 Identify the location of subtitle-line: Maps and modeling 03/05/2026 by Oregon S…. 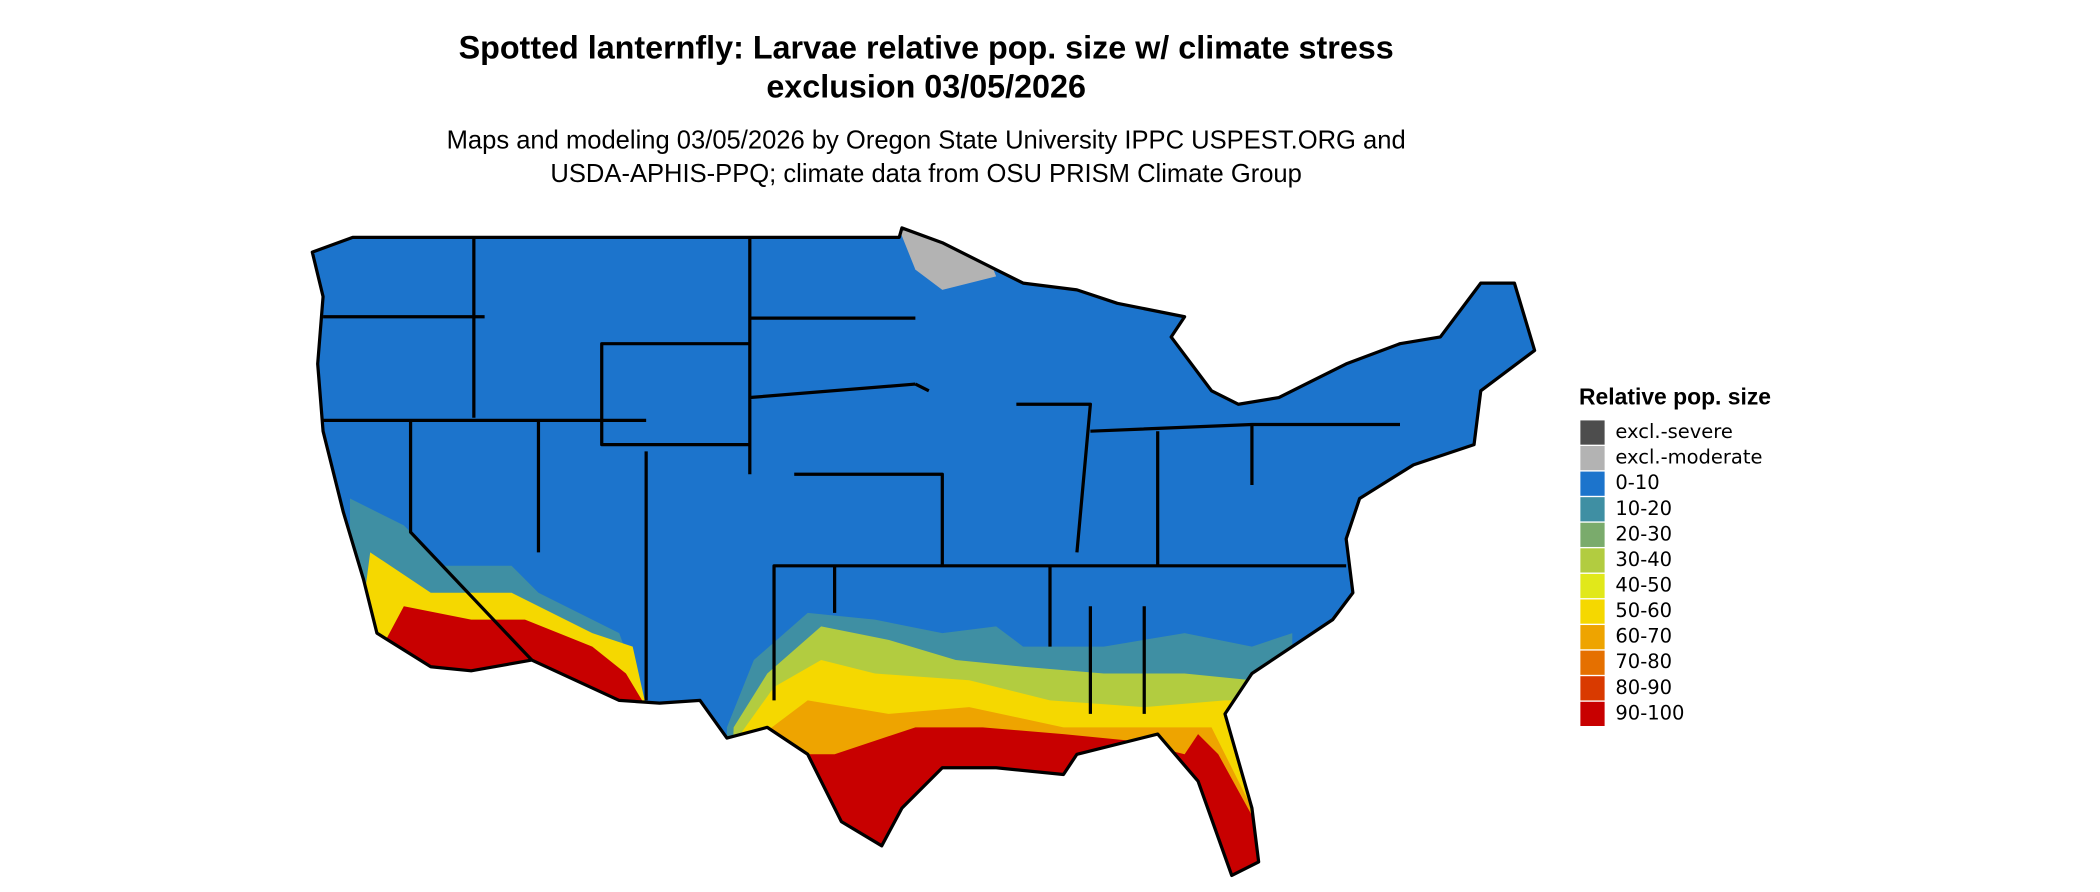
(926, 141).